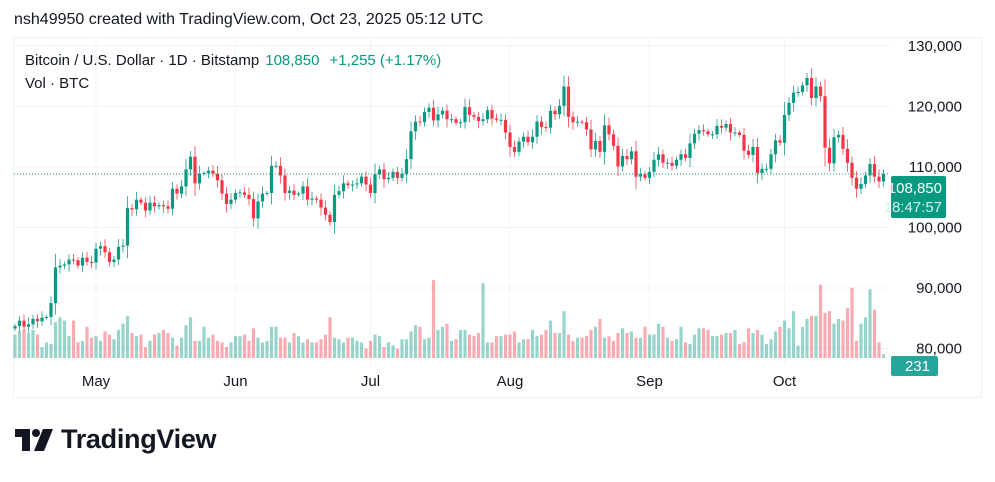 Image resolution: width=995 pixels, height=482 pixels. Describe the element at coordinates (449, 319) in the screenshot. I see `volume-bars` at that location.